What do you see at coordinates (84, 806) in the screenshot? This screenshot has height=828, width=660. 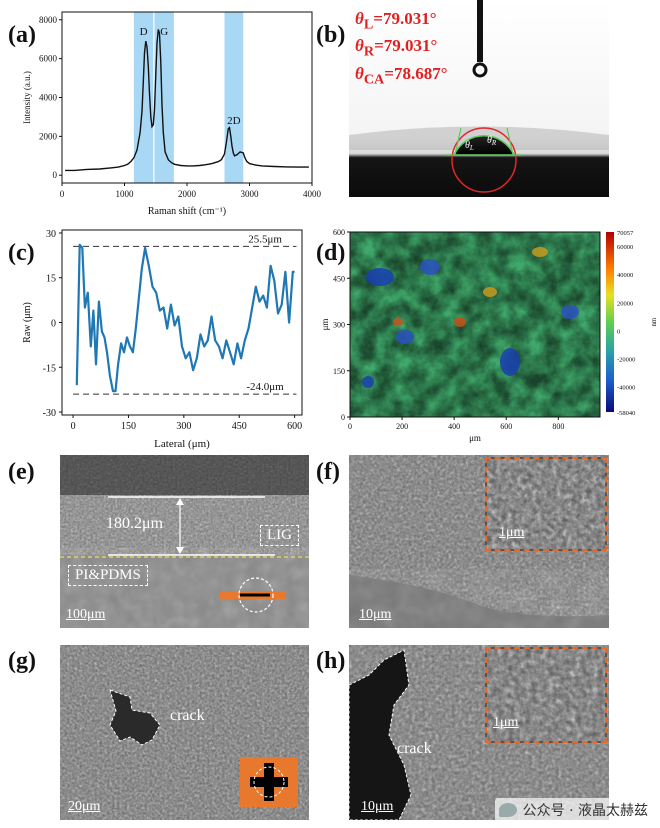 I see `scale-bar-g: 20μm` at bounding box center [84, 806].